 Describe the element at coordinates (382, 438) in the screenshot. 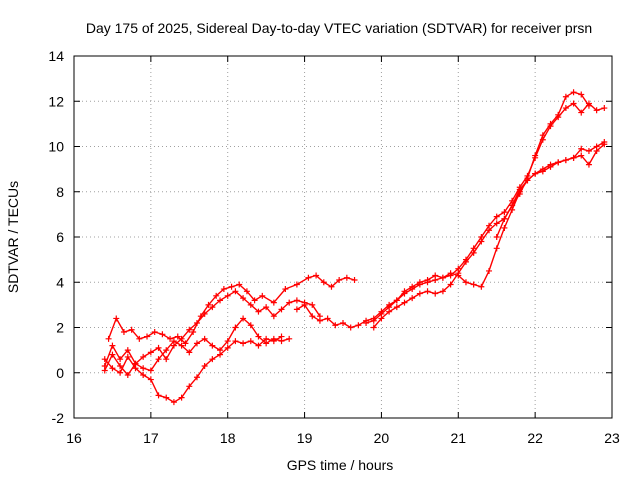

I see `x-tick-label: 20` at that location.